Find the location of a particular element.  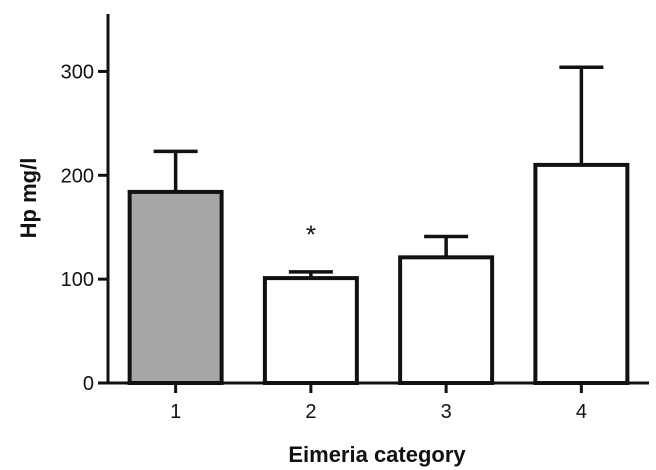

x-tick-label: 2 is located at coordinates (310, 412).